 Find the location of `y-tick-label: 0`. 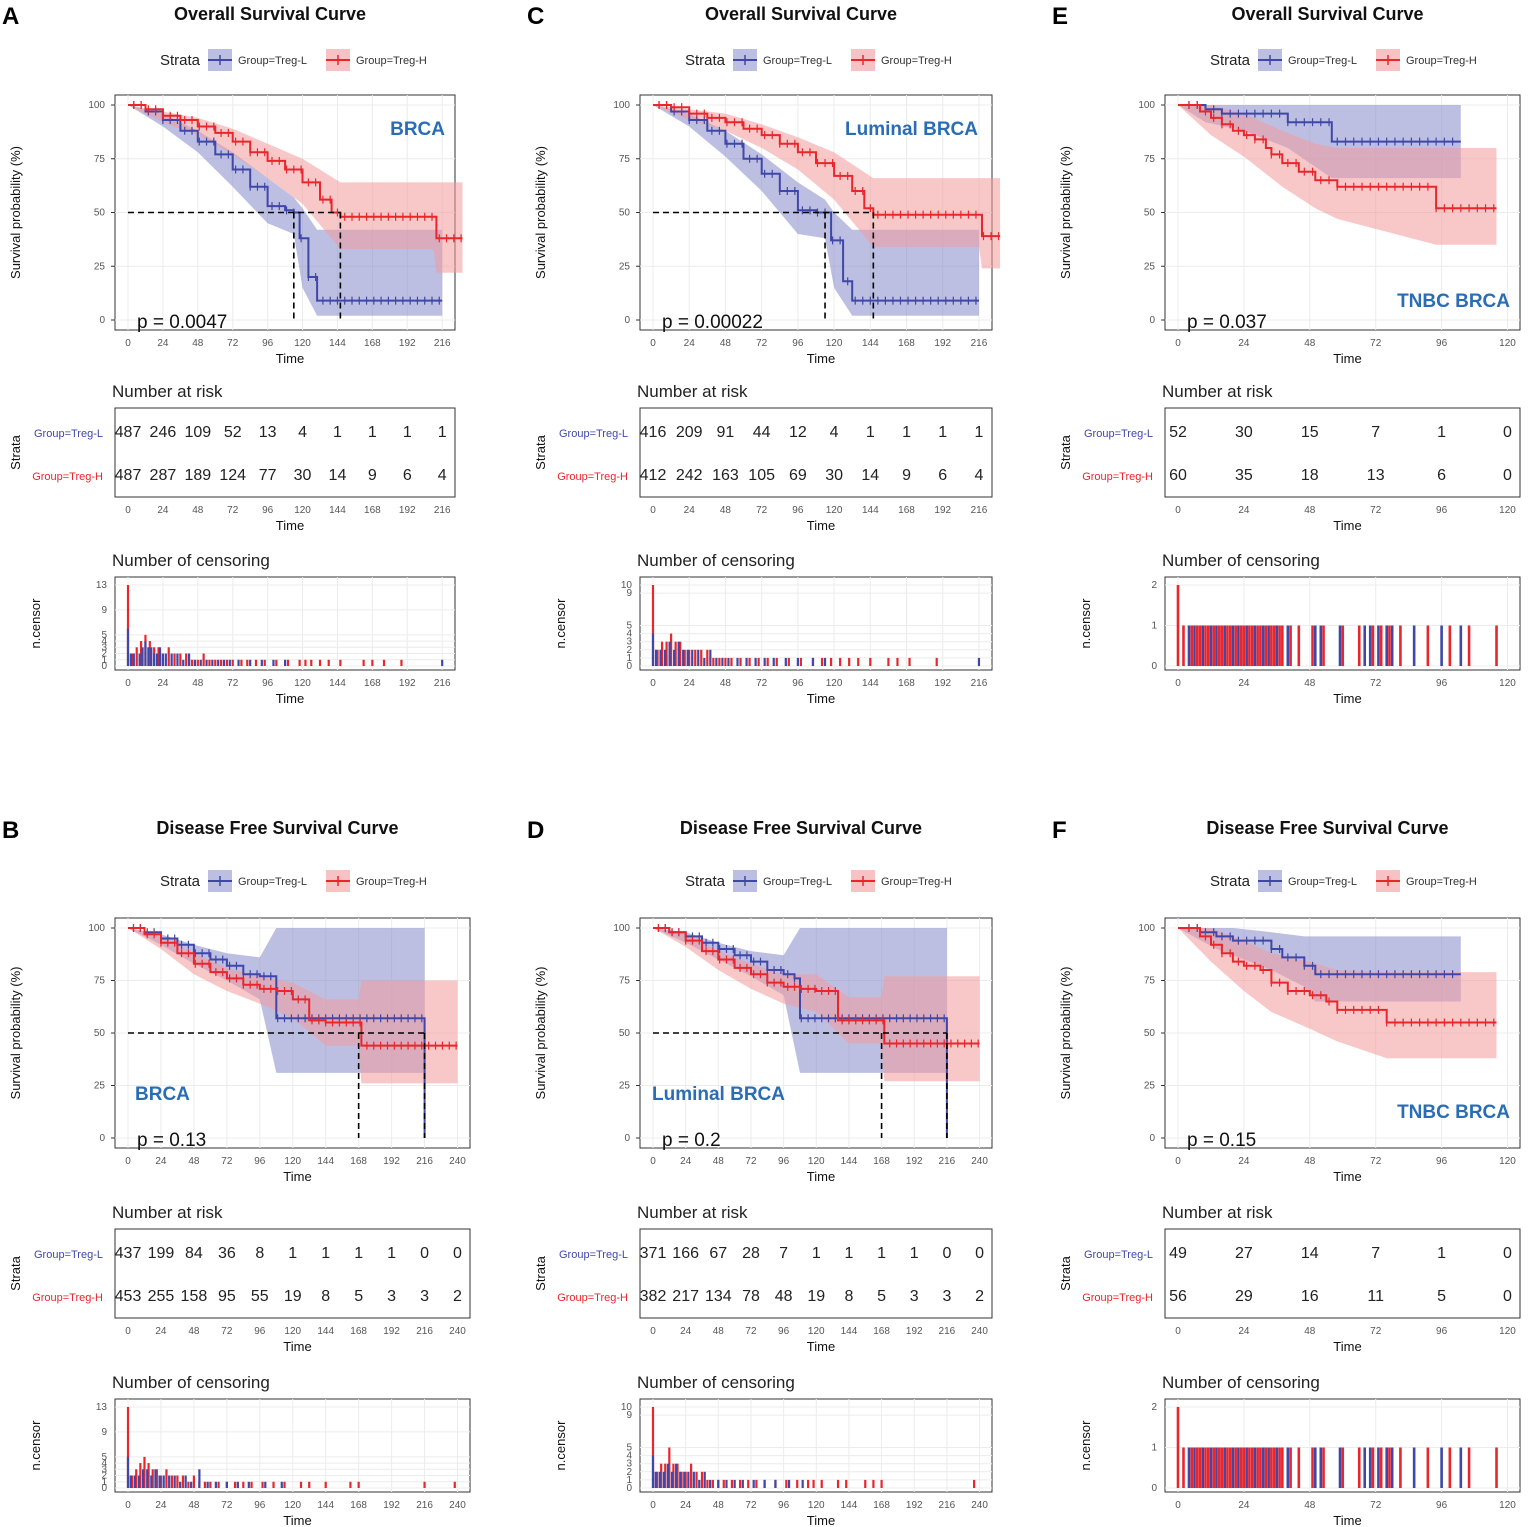

y-tick-label: 0 is located at coordinates (102, 320).